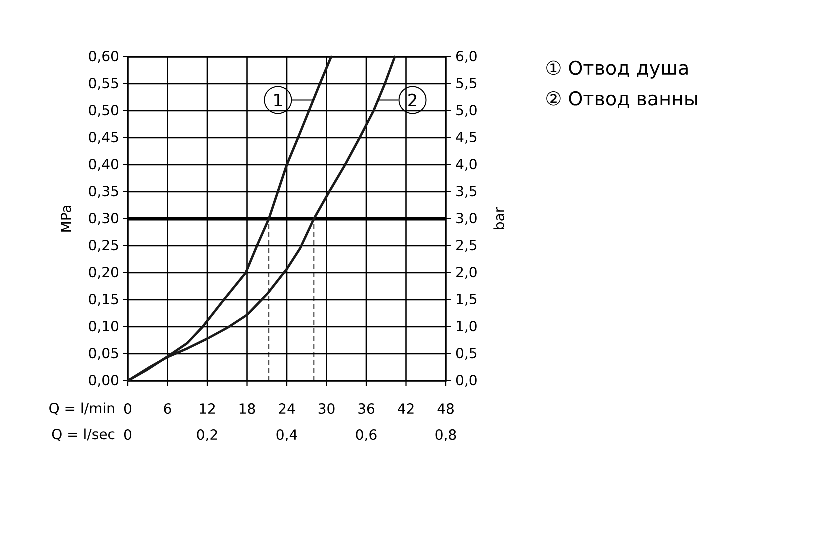  Describe the element at coordinates (467, 327) in the screenshot. I see `y2-tick-label: 1,0` at that location.